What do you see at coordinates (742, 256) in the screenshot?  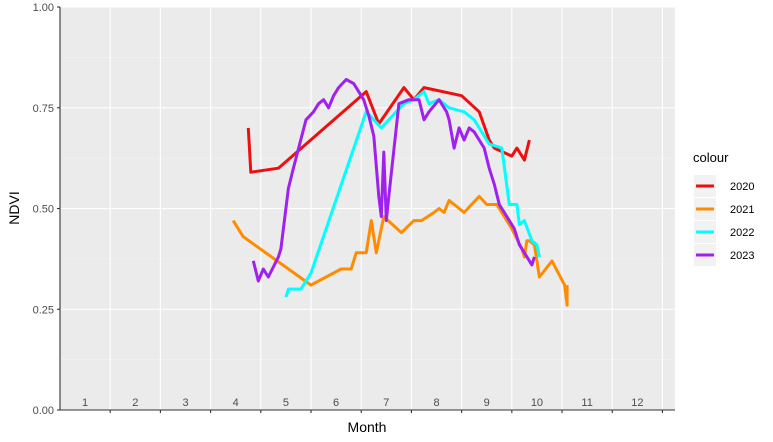 I see `legend-label-2023: 2023` at bounding box center [742, 256].